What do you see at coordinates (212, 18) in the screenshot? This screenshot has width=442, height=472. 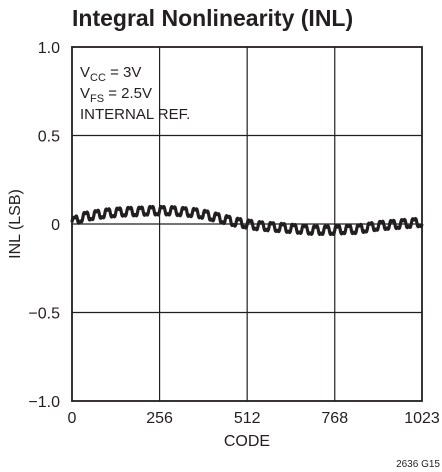 I see `chart-title: Integral Nonlinearity (INL)` at bounding box center [212, 18].